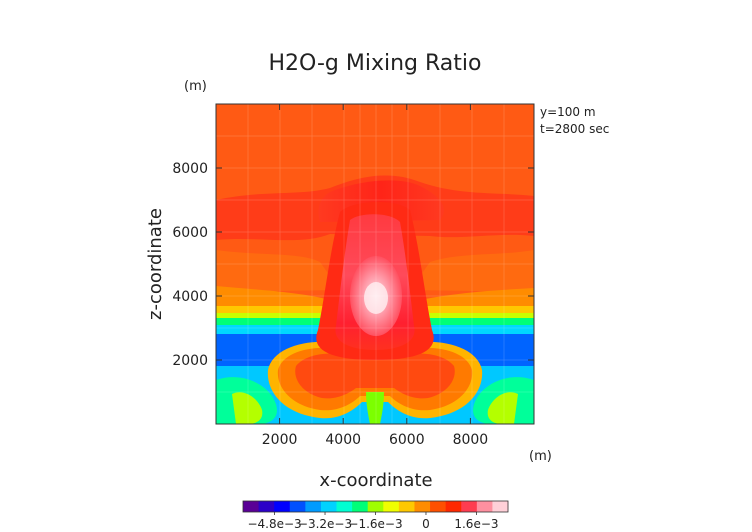  Describe the element at coordinates (278, 271) in the screenshot. I see `field-mid-band` at that location.